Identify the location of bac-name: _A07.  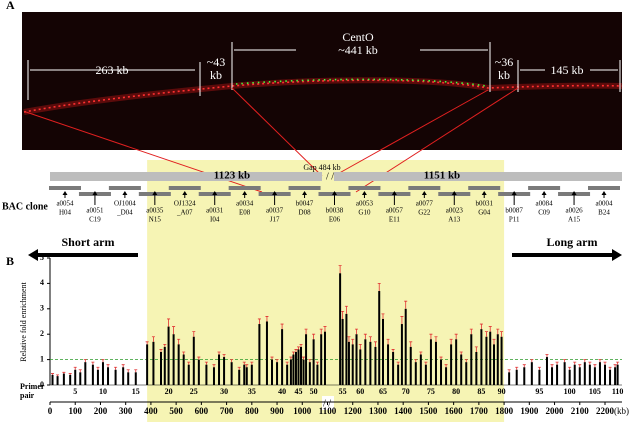
(184, 213).